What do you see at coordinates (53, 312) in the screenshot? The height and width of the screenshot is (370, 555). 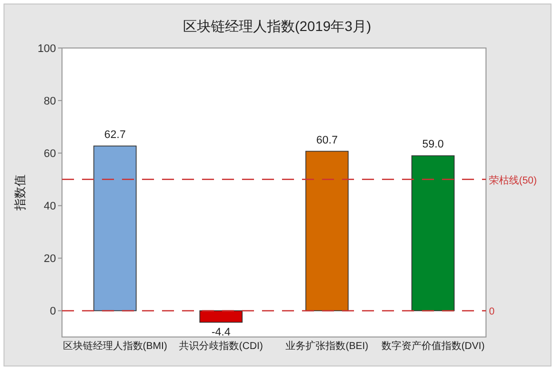 I see `y-tick-label: 0` at bounding box center [53, 312].